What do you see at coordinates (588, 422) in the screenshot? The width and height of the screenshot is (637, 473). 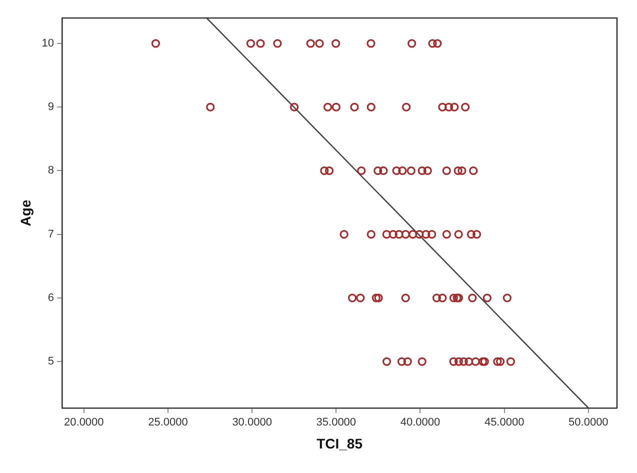 I see `x-tick-label: 50.0000` at bounding box center [588, 422].